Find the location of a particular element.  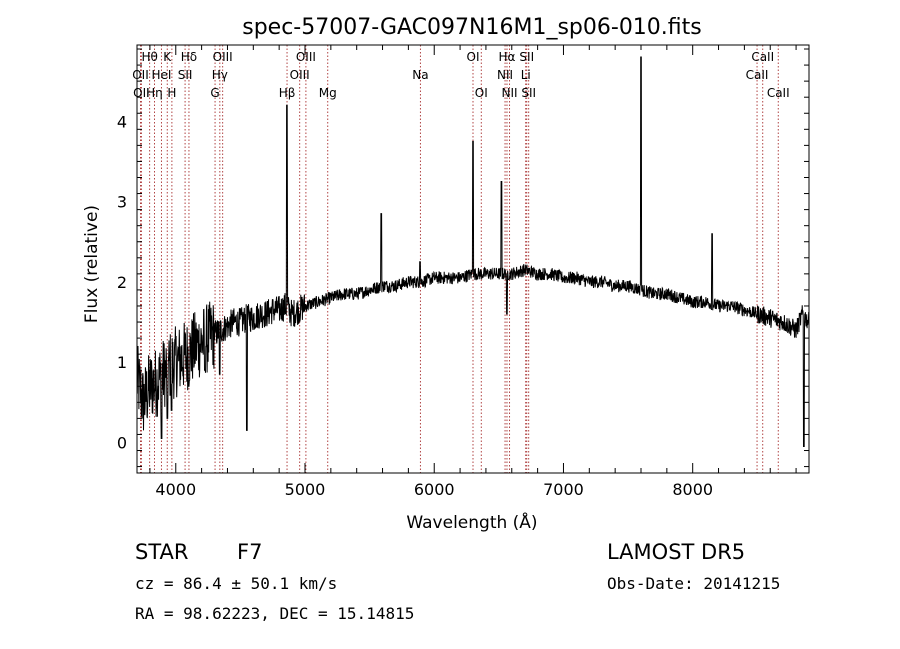

y-axis-label: Flux (relative) is located at coordinates (92, 264).